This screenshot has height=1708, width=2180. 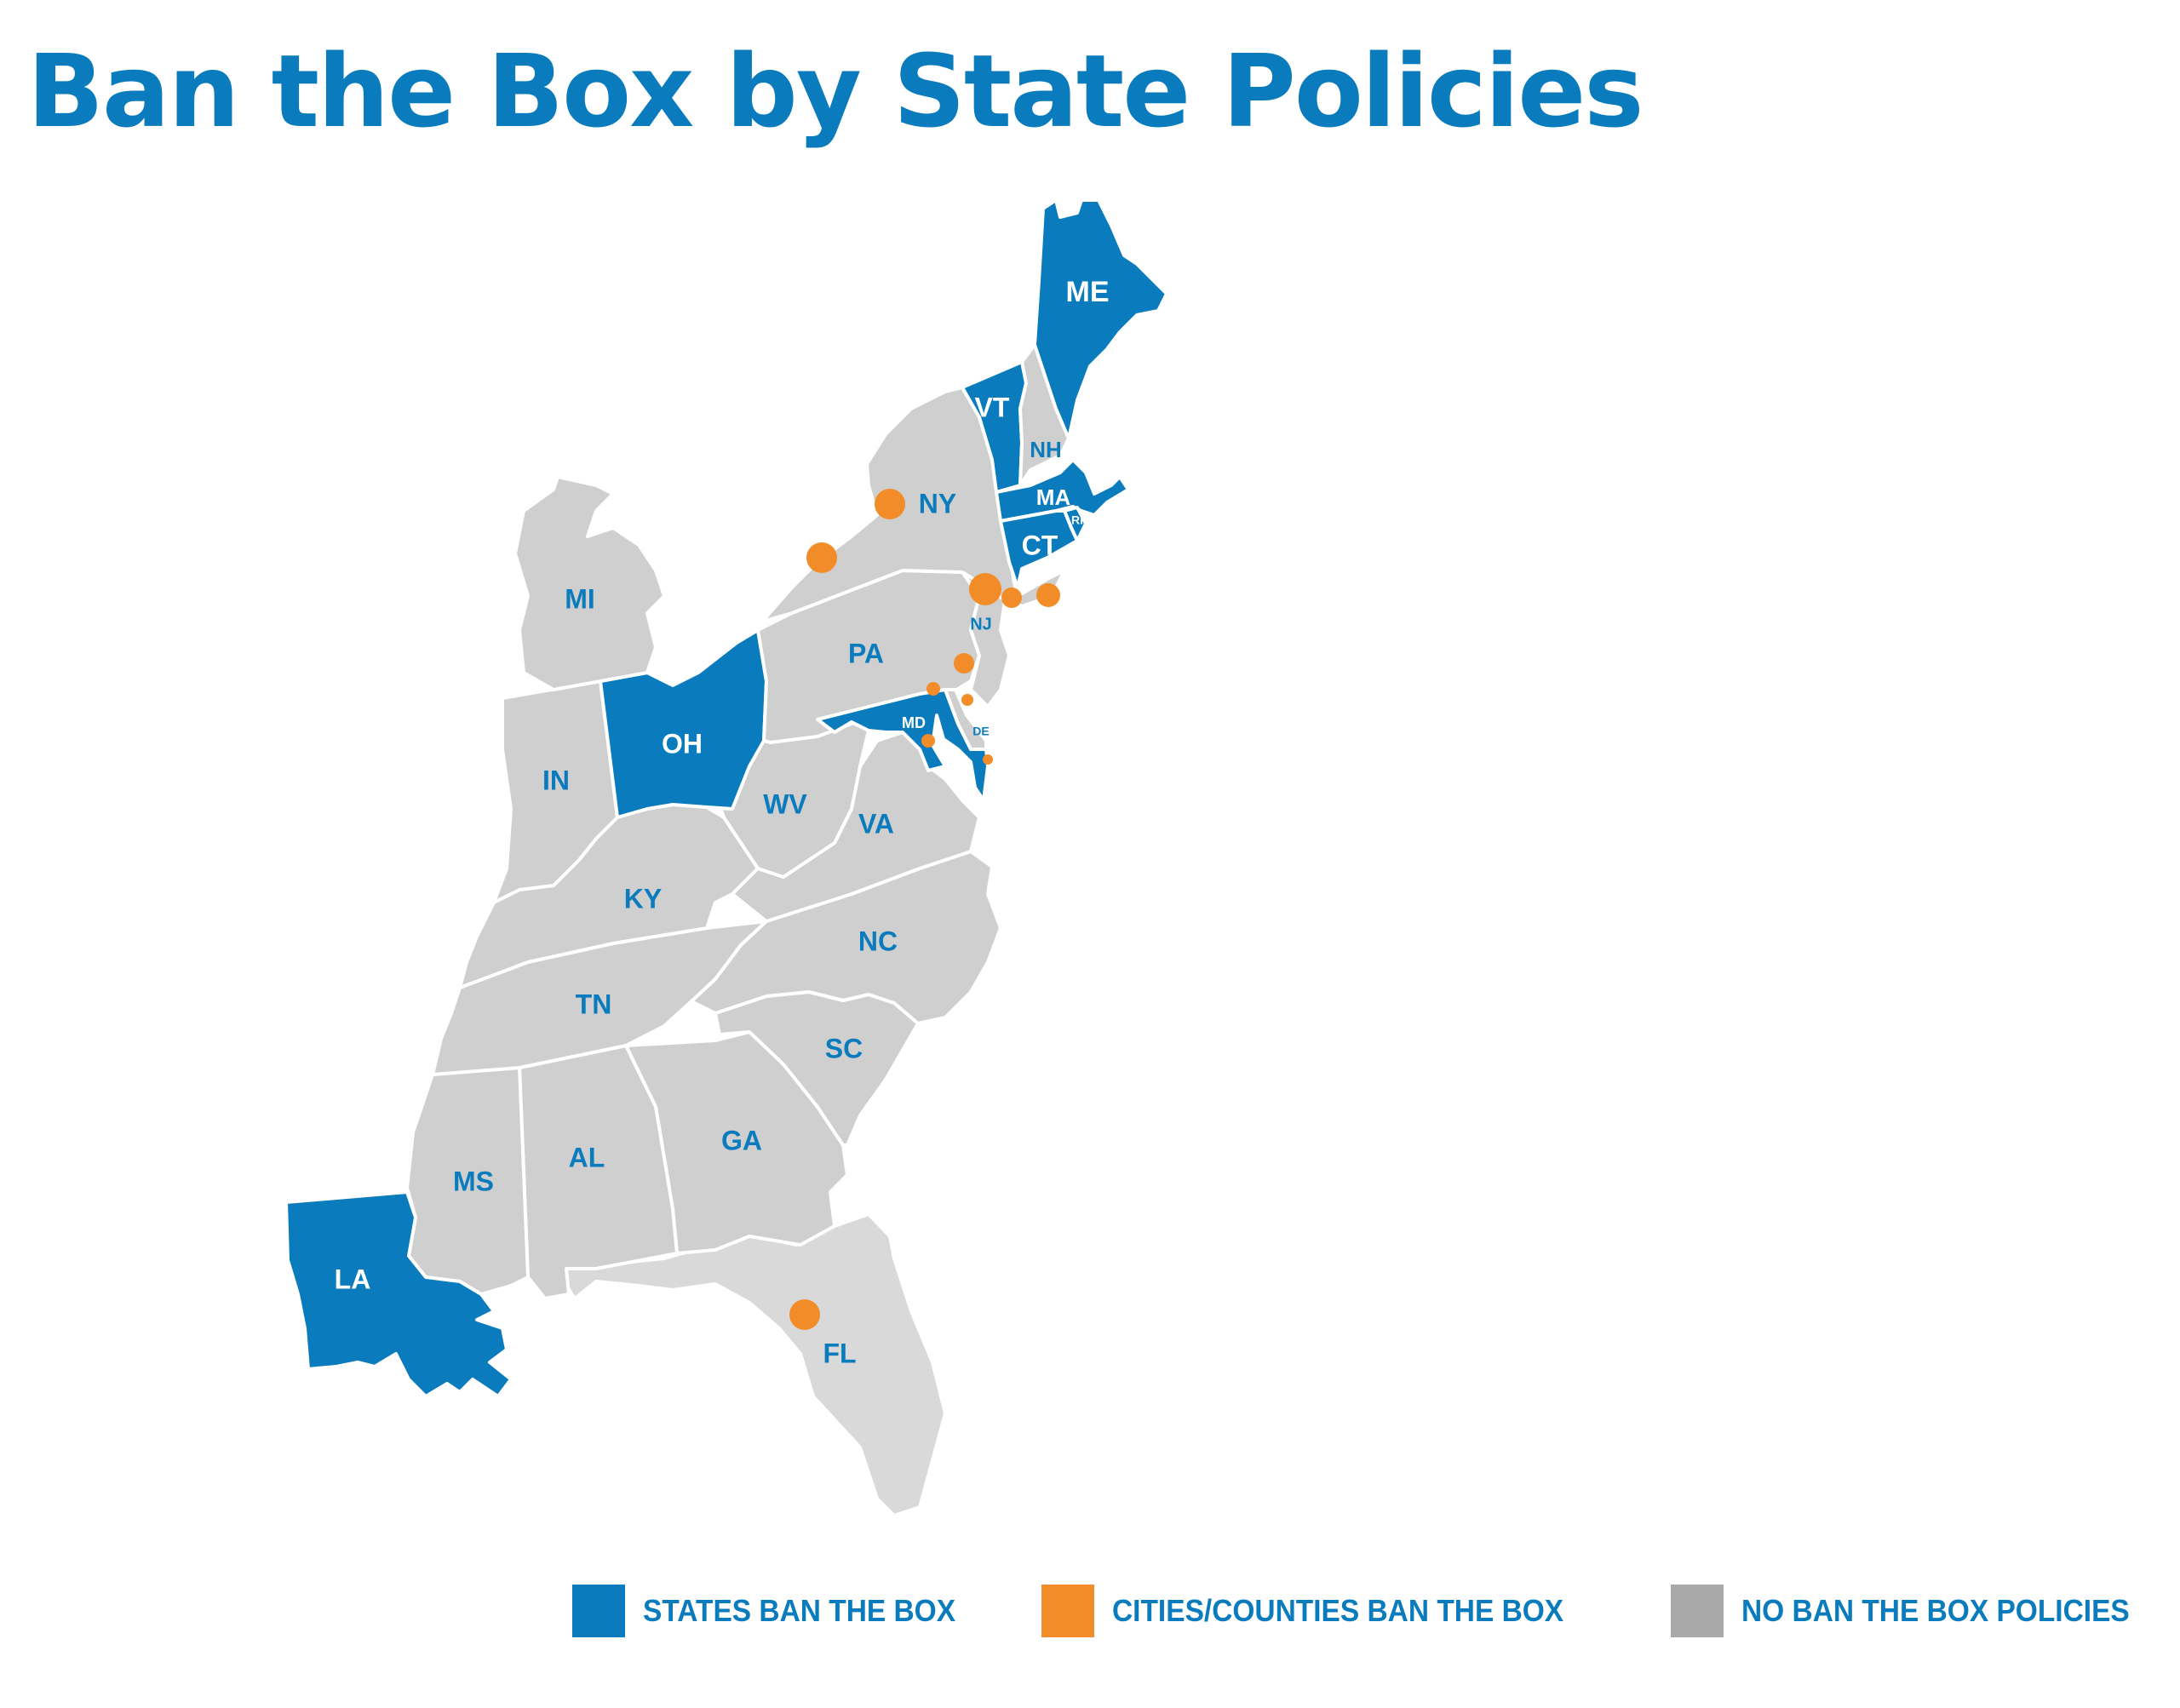 What do you see at coordinates (474, 1181) in the screenshot?
I see `label-MS: MS` at bounding box center [474, 1181].